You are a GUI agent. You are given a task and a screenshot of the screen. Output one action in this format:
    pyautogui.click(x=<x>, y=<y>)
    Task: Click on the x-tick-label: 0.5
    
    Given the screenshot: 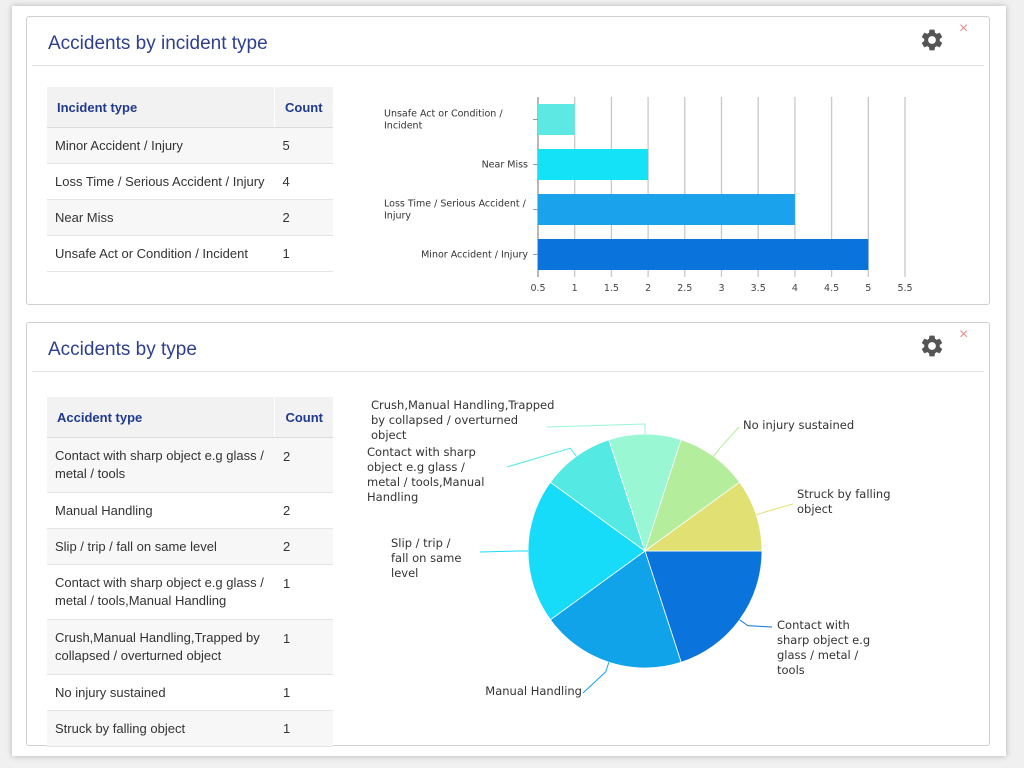 What is the action you would take?
    pyautogui.click(x=537, y=288)
    